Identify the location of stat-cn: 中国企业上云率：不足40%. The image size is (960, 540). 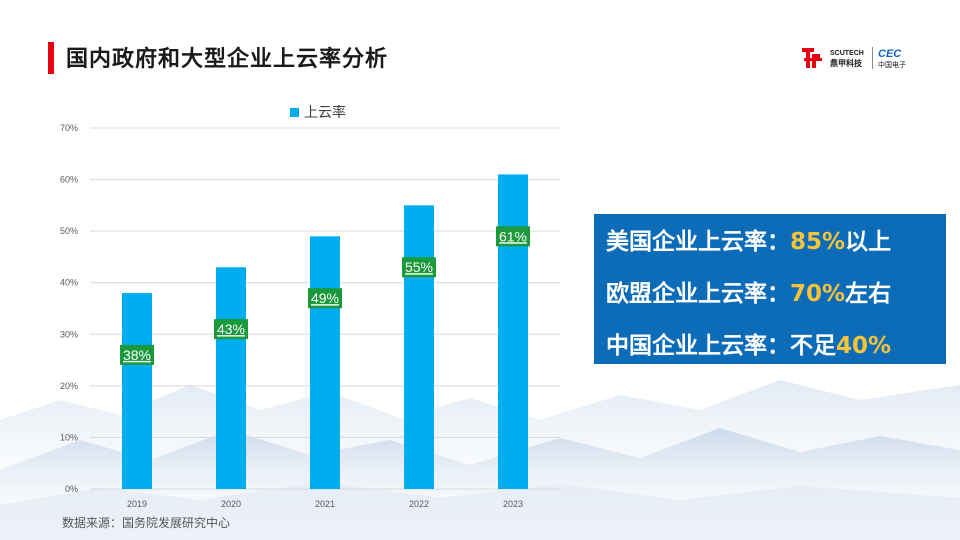
(776, 346).